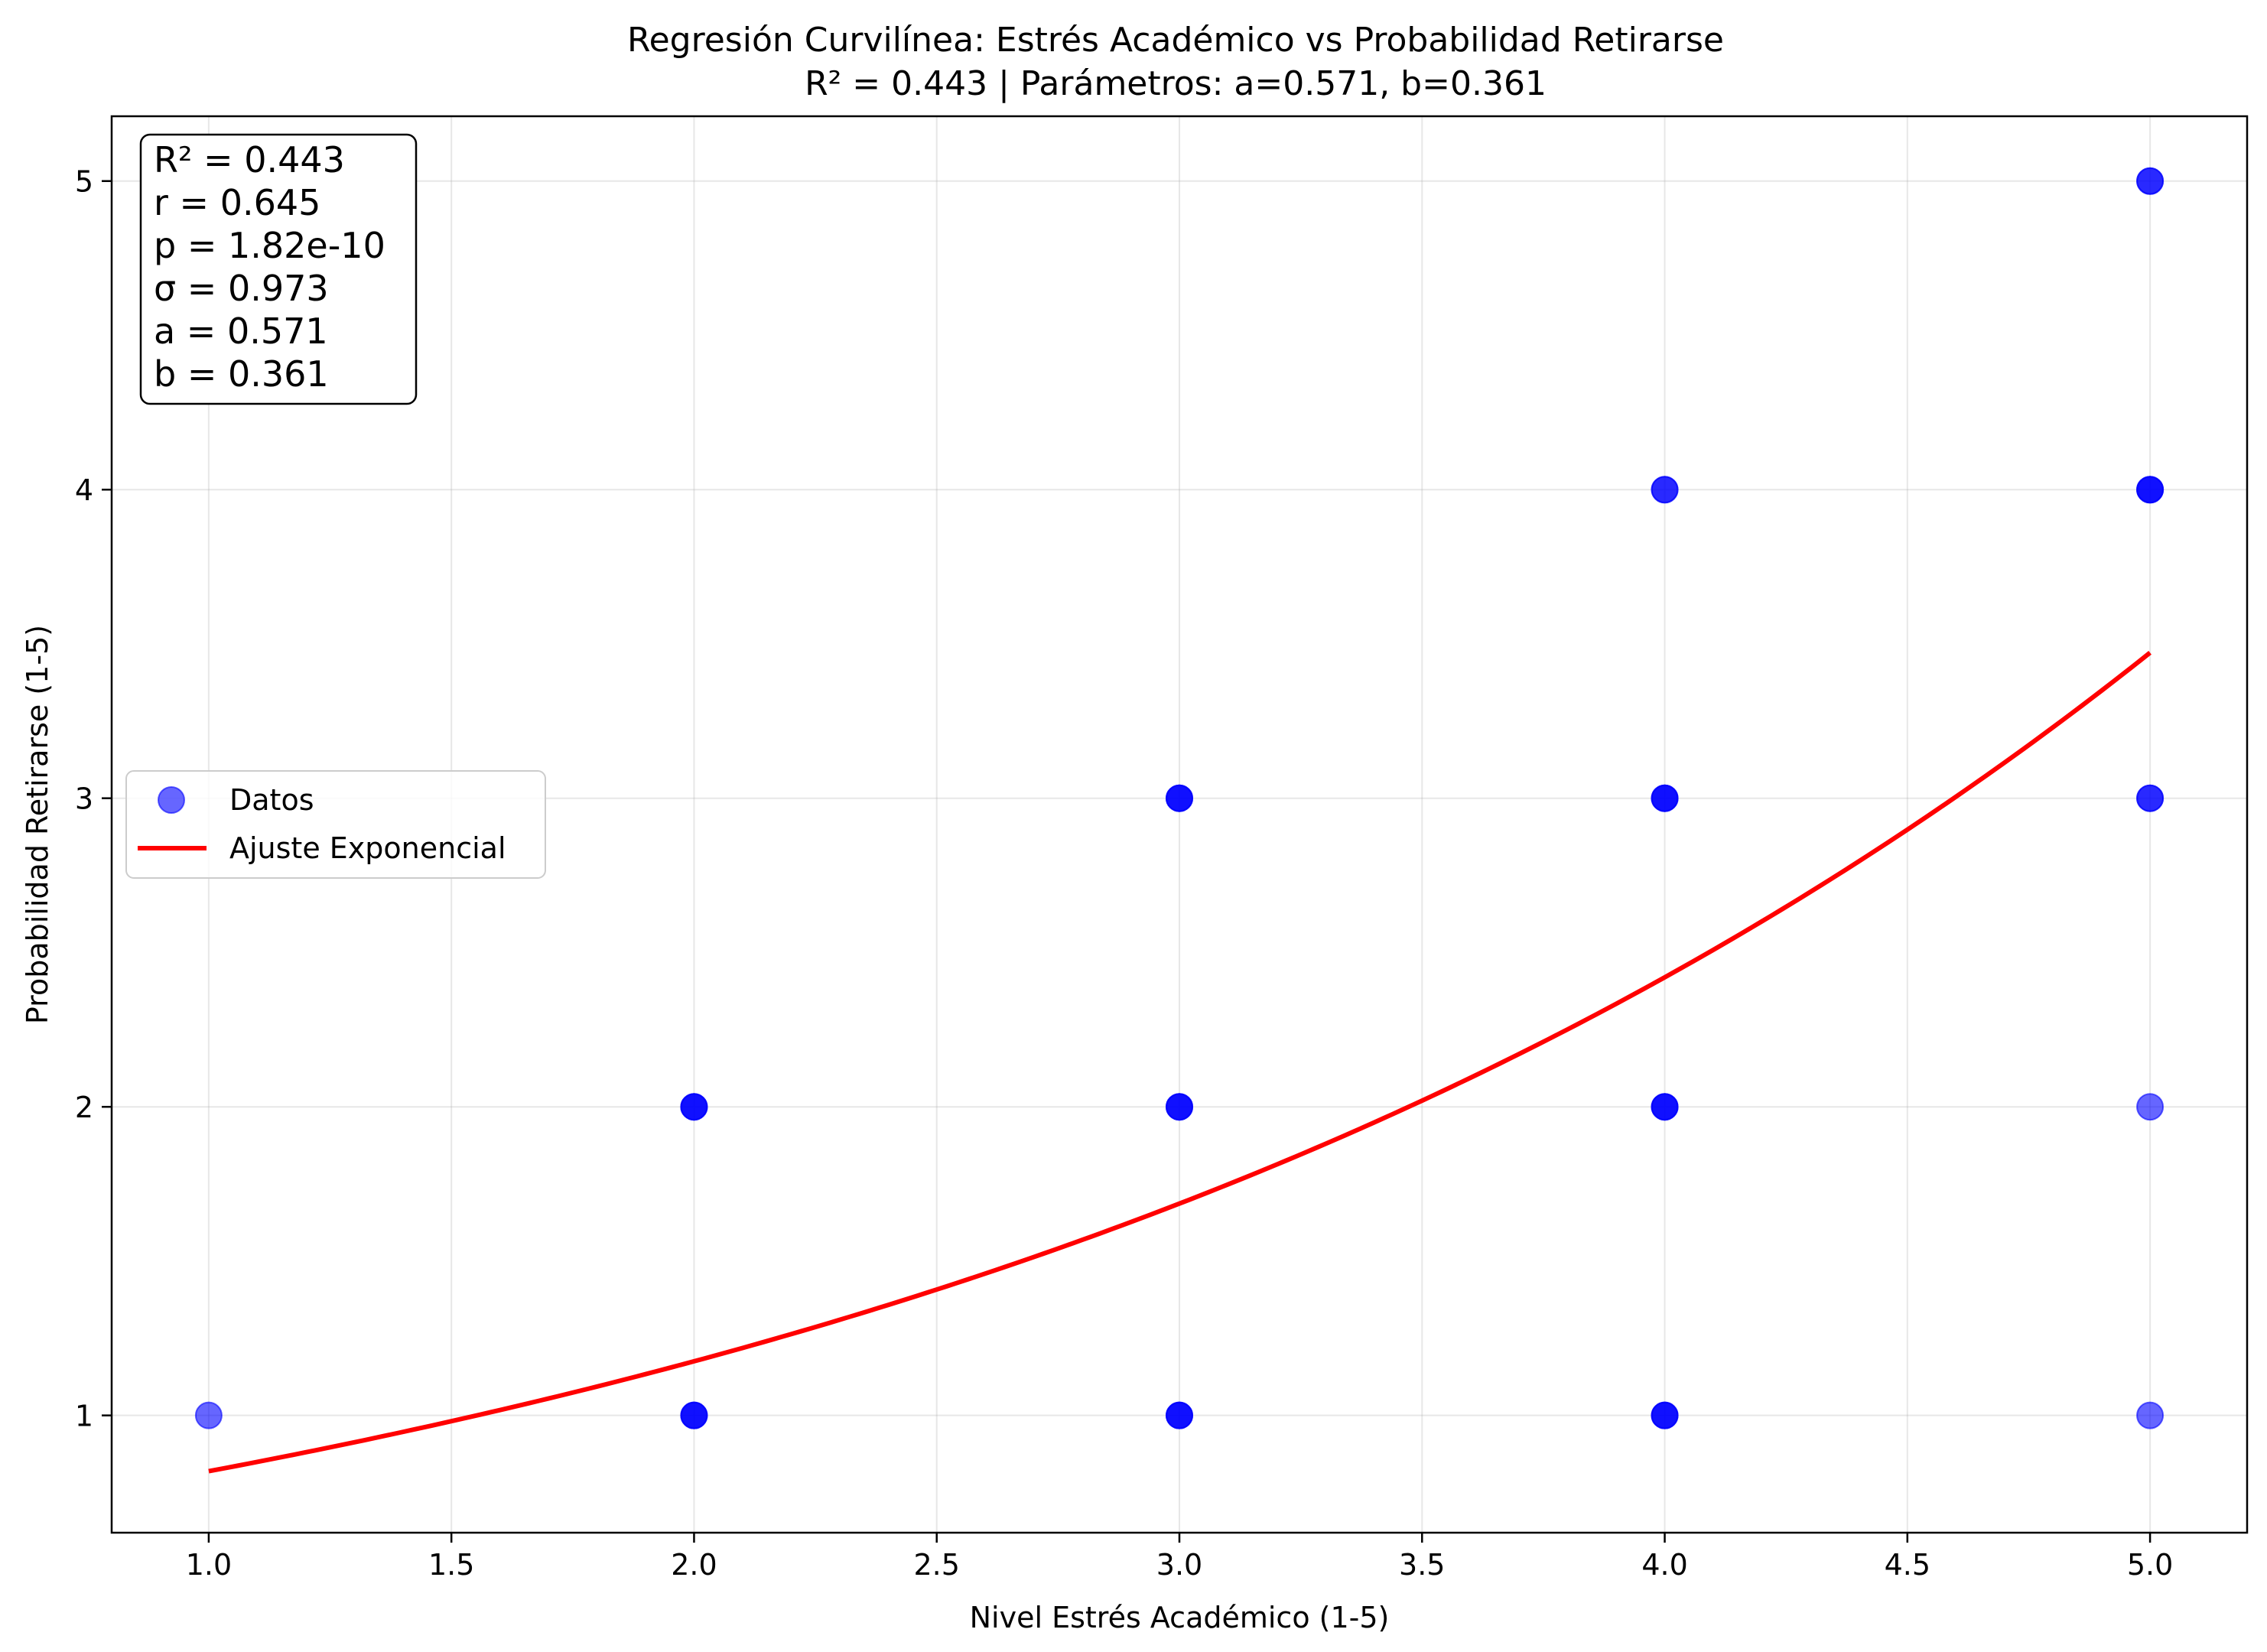 This screenshot has width=2267, height=1652. Describe the element at coordinates (93, 799) in the screenshot. I see `y-axis-ticks: 1 2 3 4 5` at that location.